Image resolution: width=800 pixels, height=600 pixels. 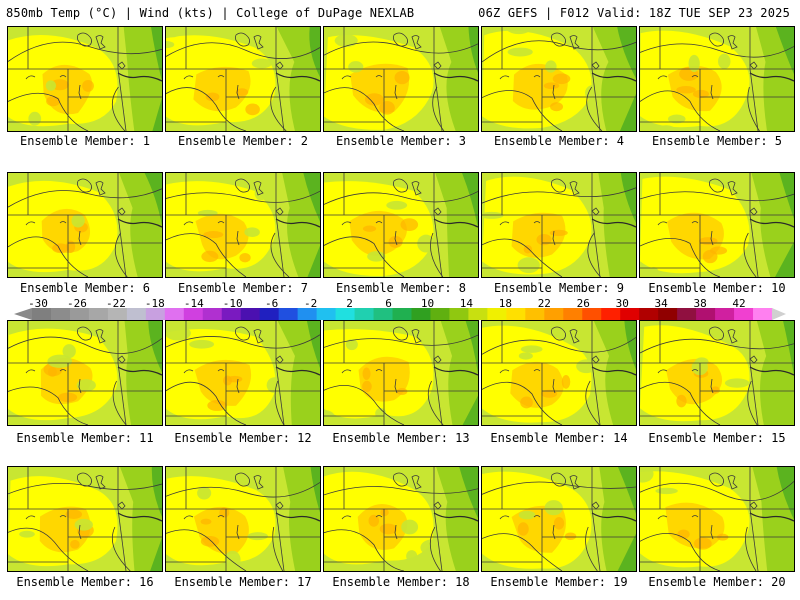 What do you see at coordinates (85, 438) in the screenshot?
I see `ensemble-member-label: Ensemble Member: 11` at bounding box center [85, 438].